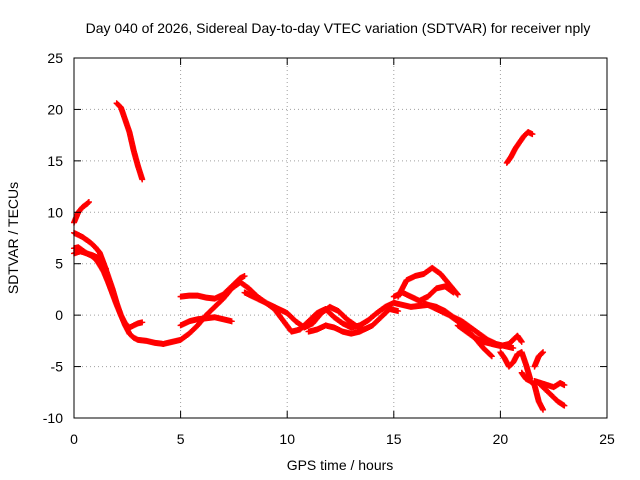  I want to click on y-tick-label: 0, so click(59, 315).